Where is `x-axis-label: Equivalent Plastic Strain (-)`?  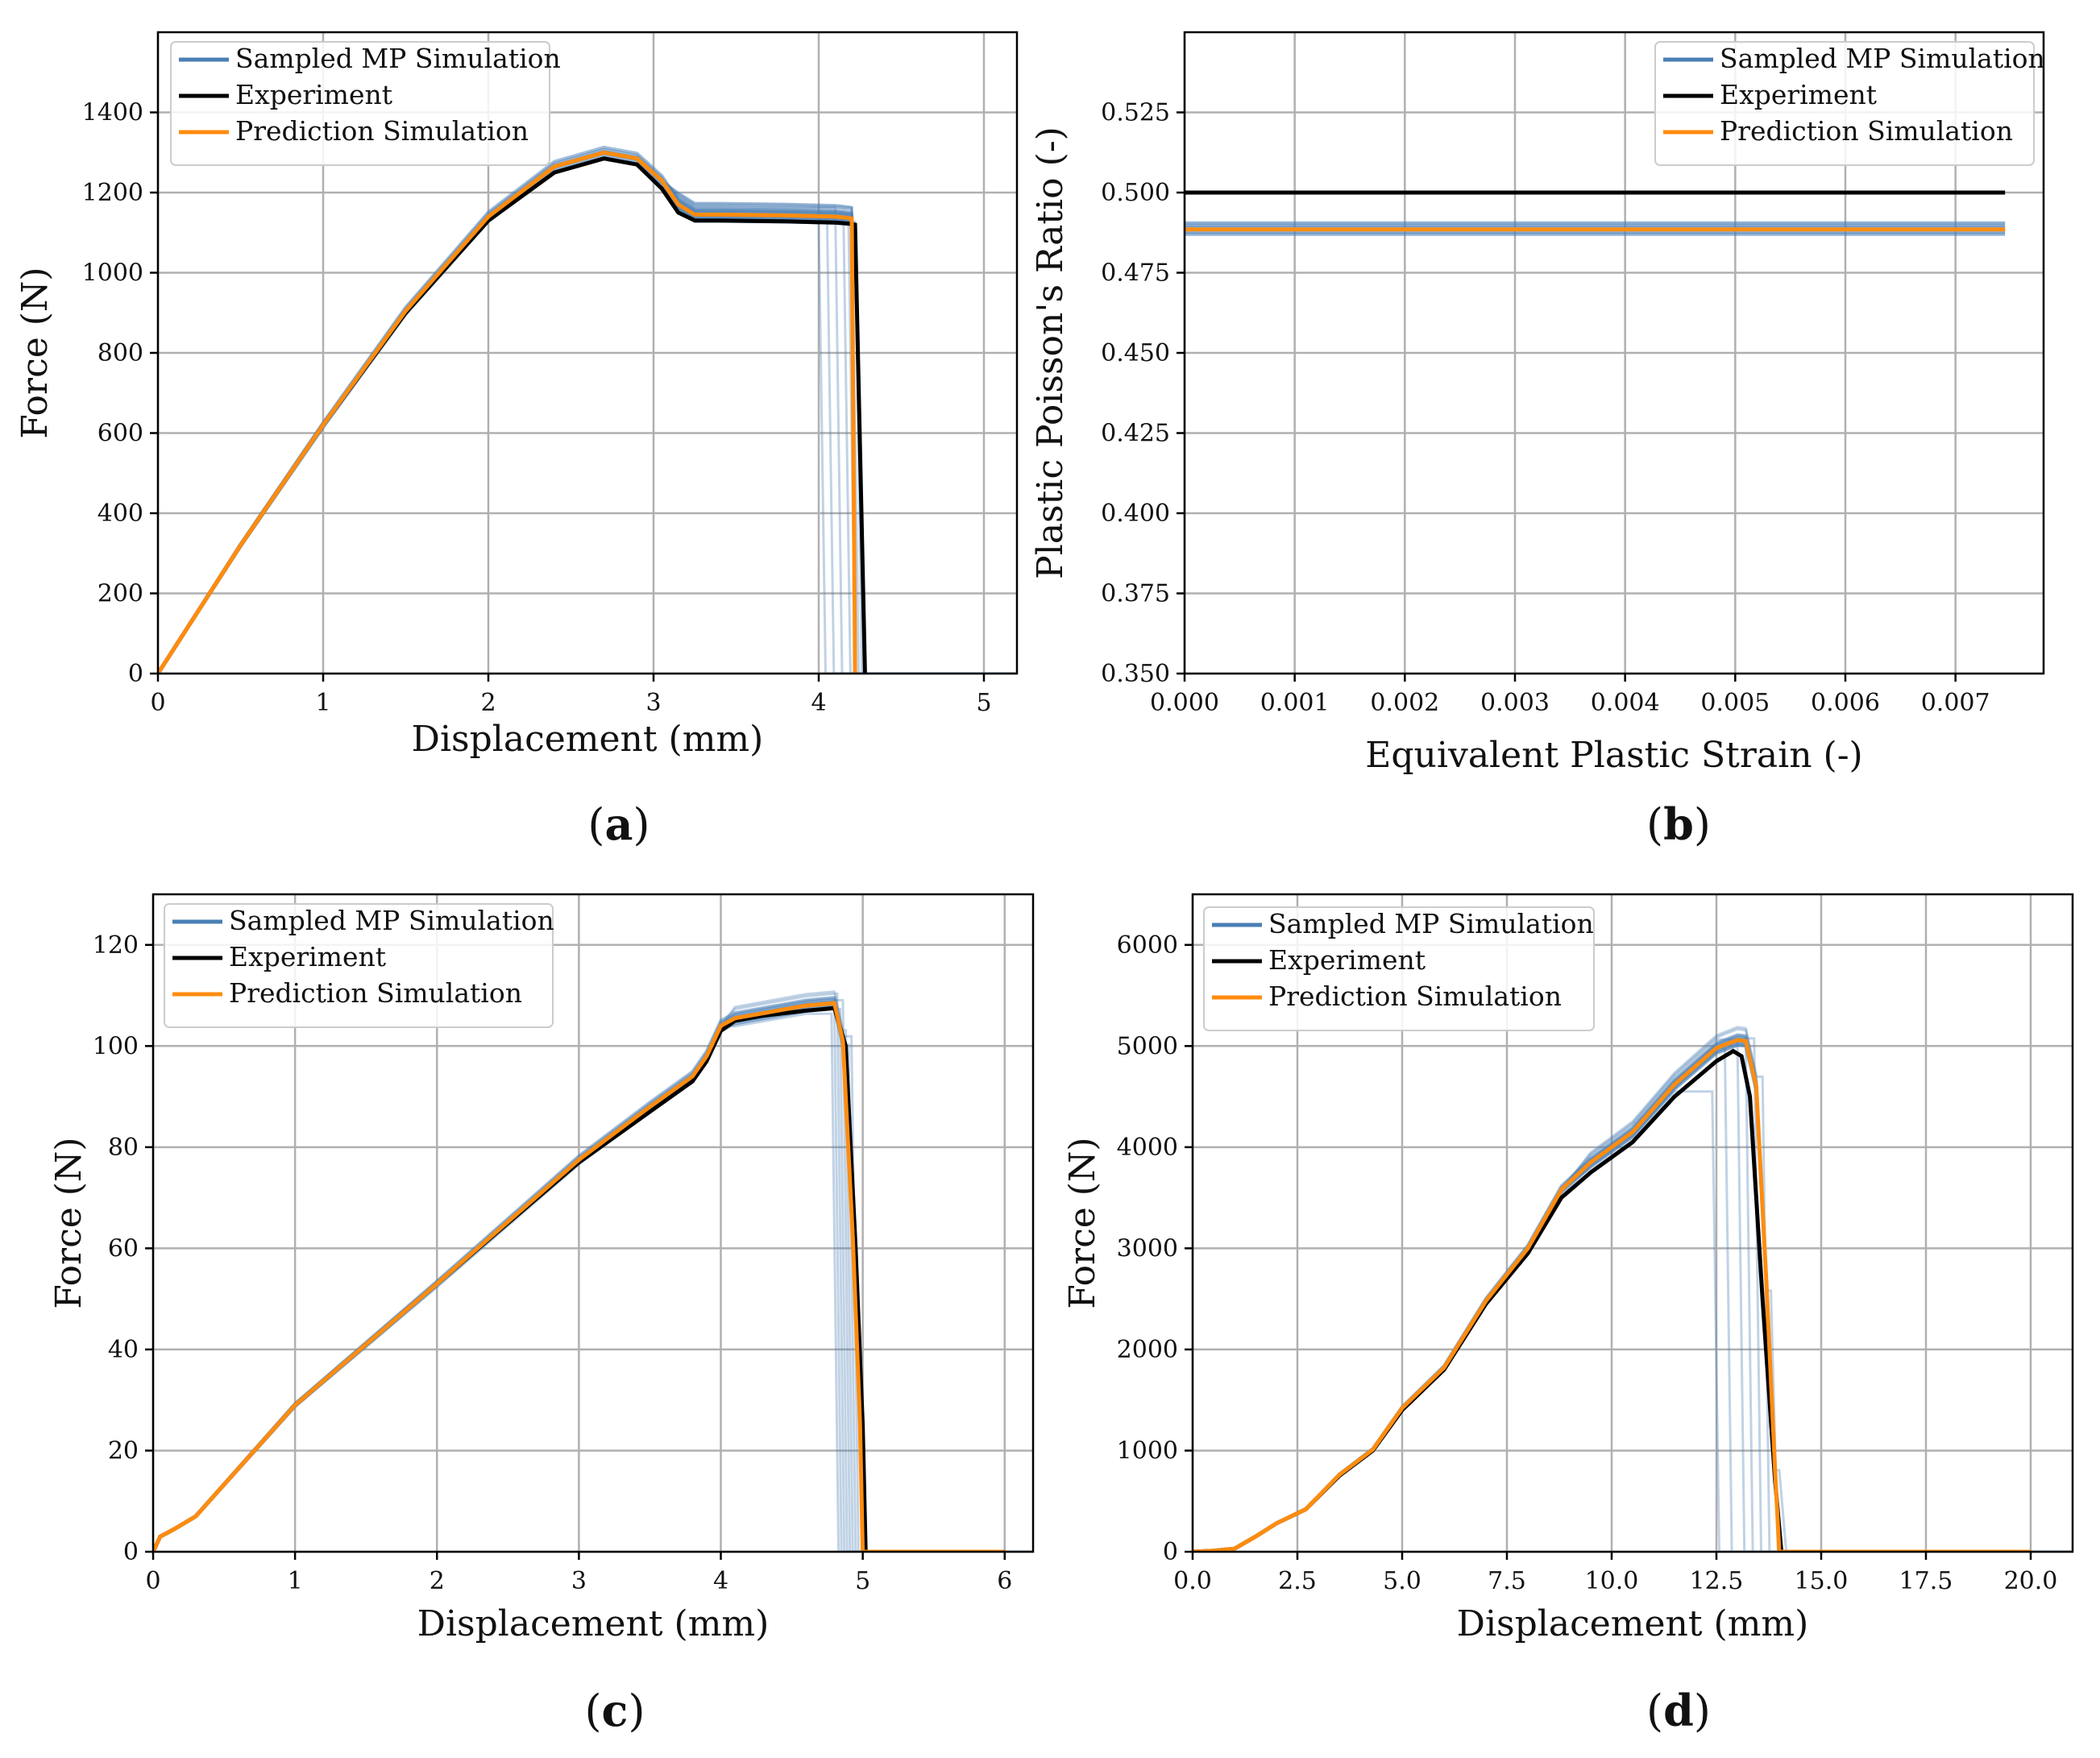 x-axis-label: Equivalent Plastic Strain (-) is located at coordinates (1614, 755).